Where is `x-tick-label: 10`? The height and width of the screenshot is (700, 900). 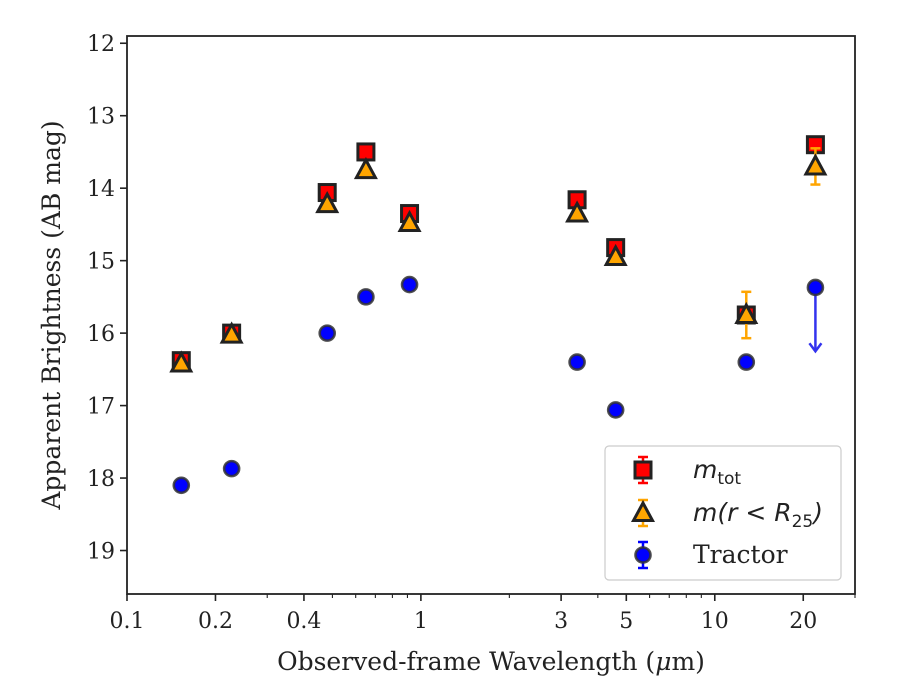 x-tick-label: 10 is located at coordinates (715, 621).